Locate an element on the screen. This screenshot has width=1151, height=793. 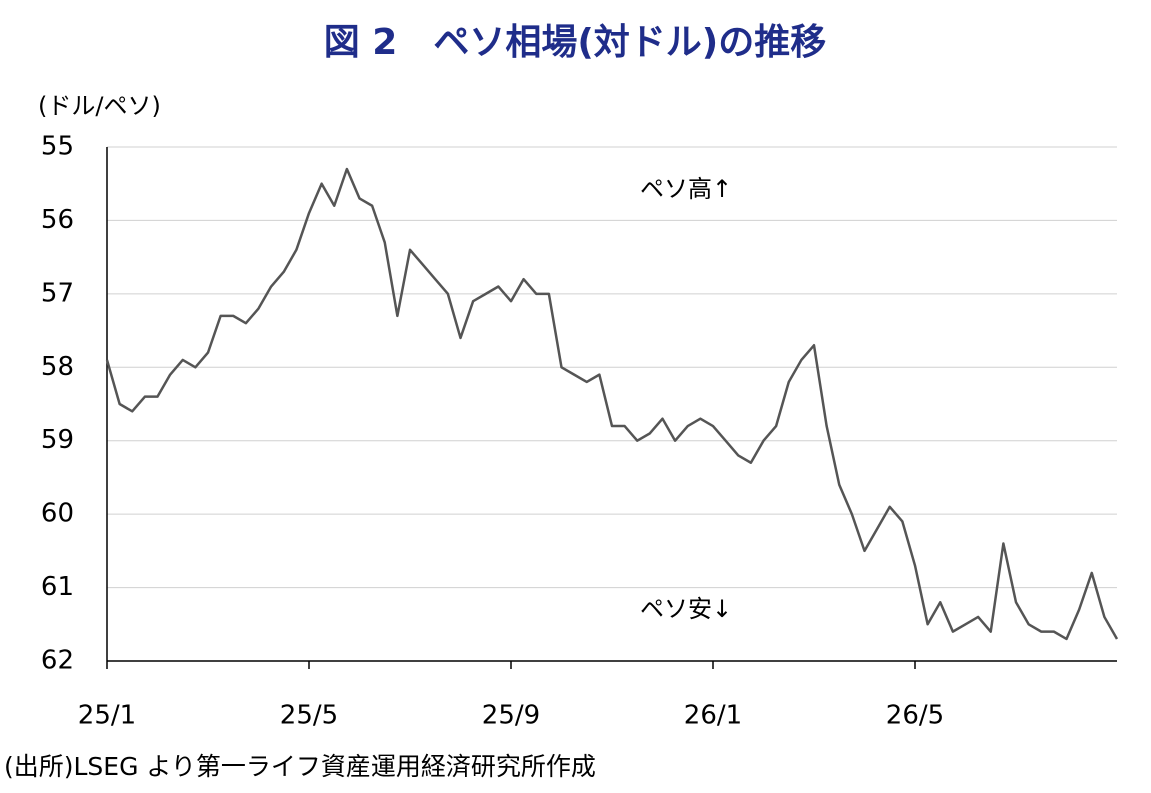
x-tick-label: 25/9 is located at coordinates (511, 716).